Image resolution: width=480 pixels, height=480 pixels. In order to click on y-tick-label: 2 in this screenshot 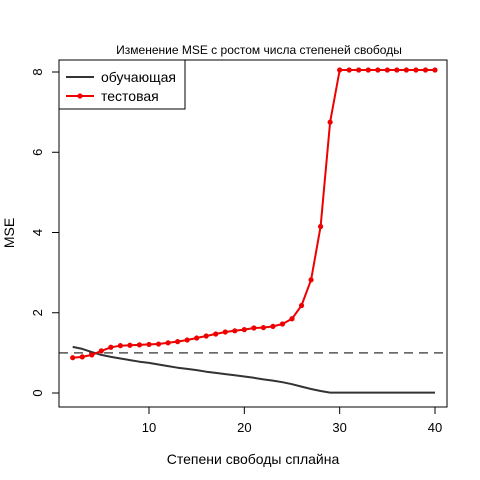, I will do `click(37, 312)`.